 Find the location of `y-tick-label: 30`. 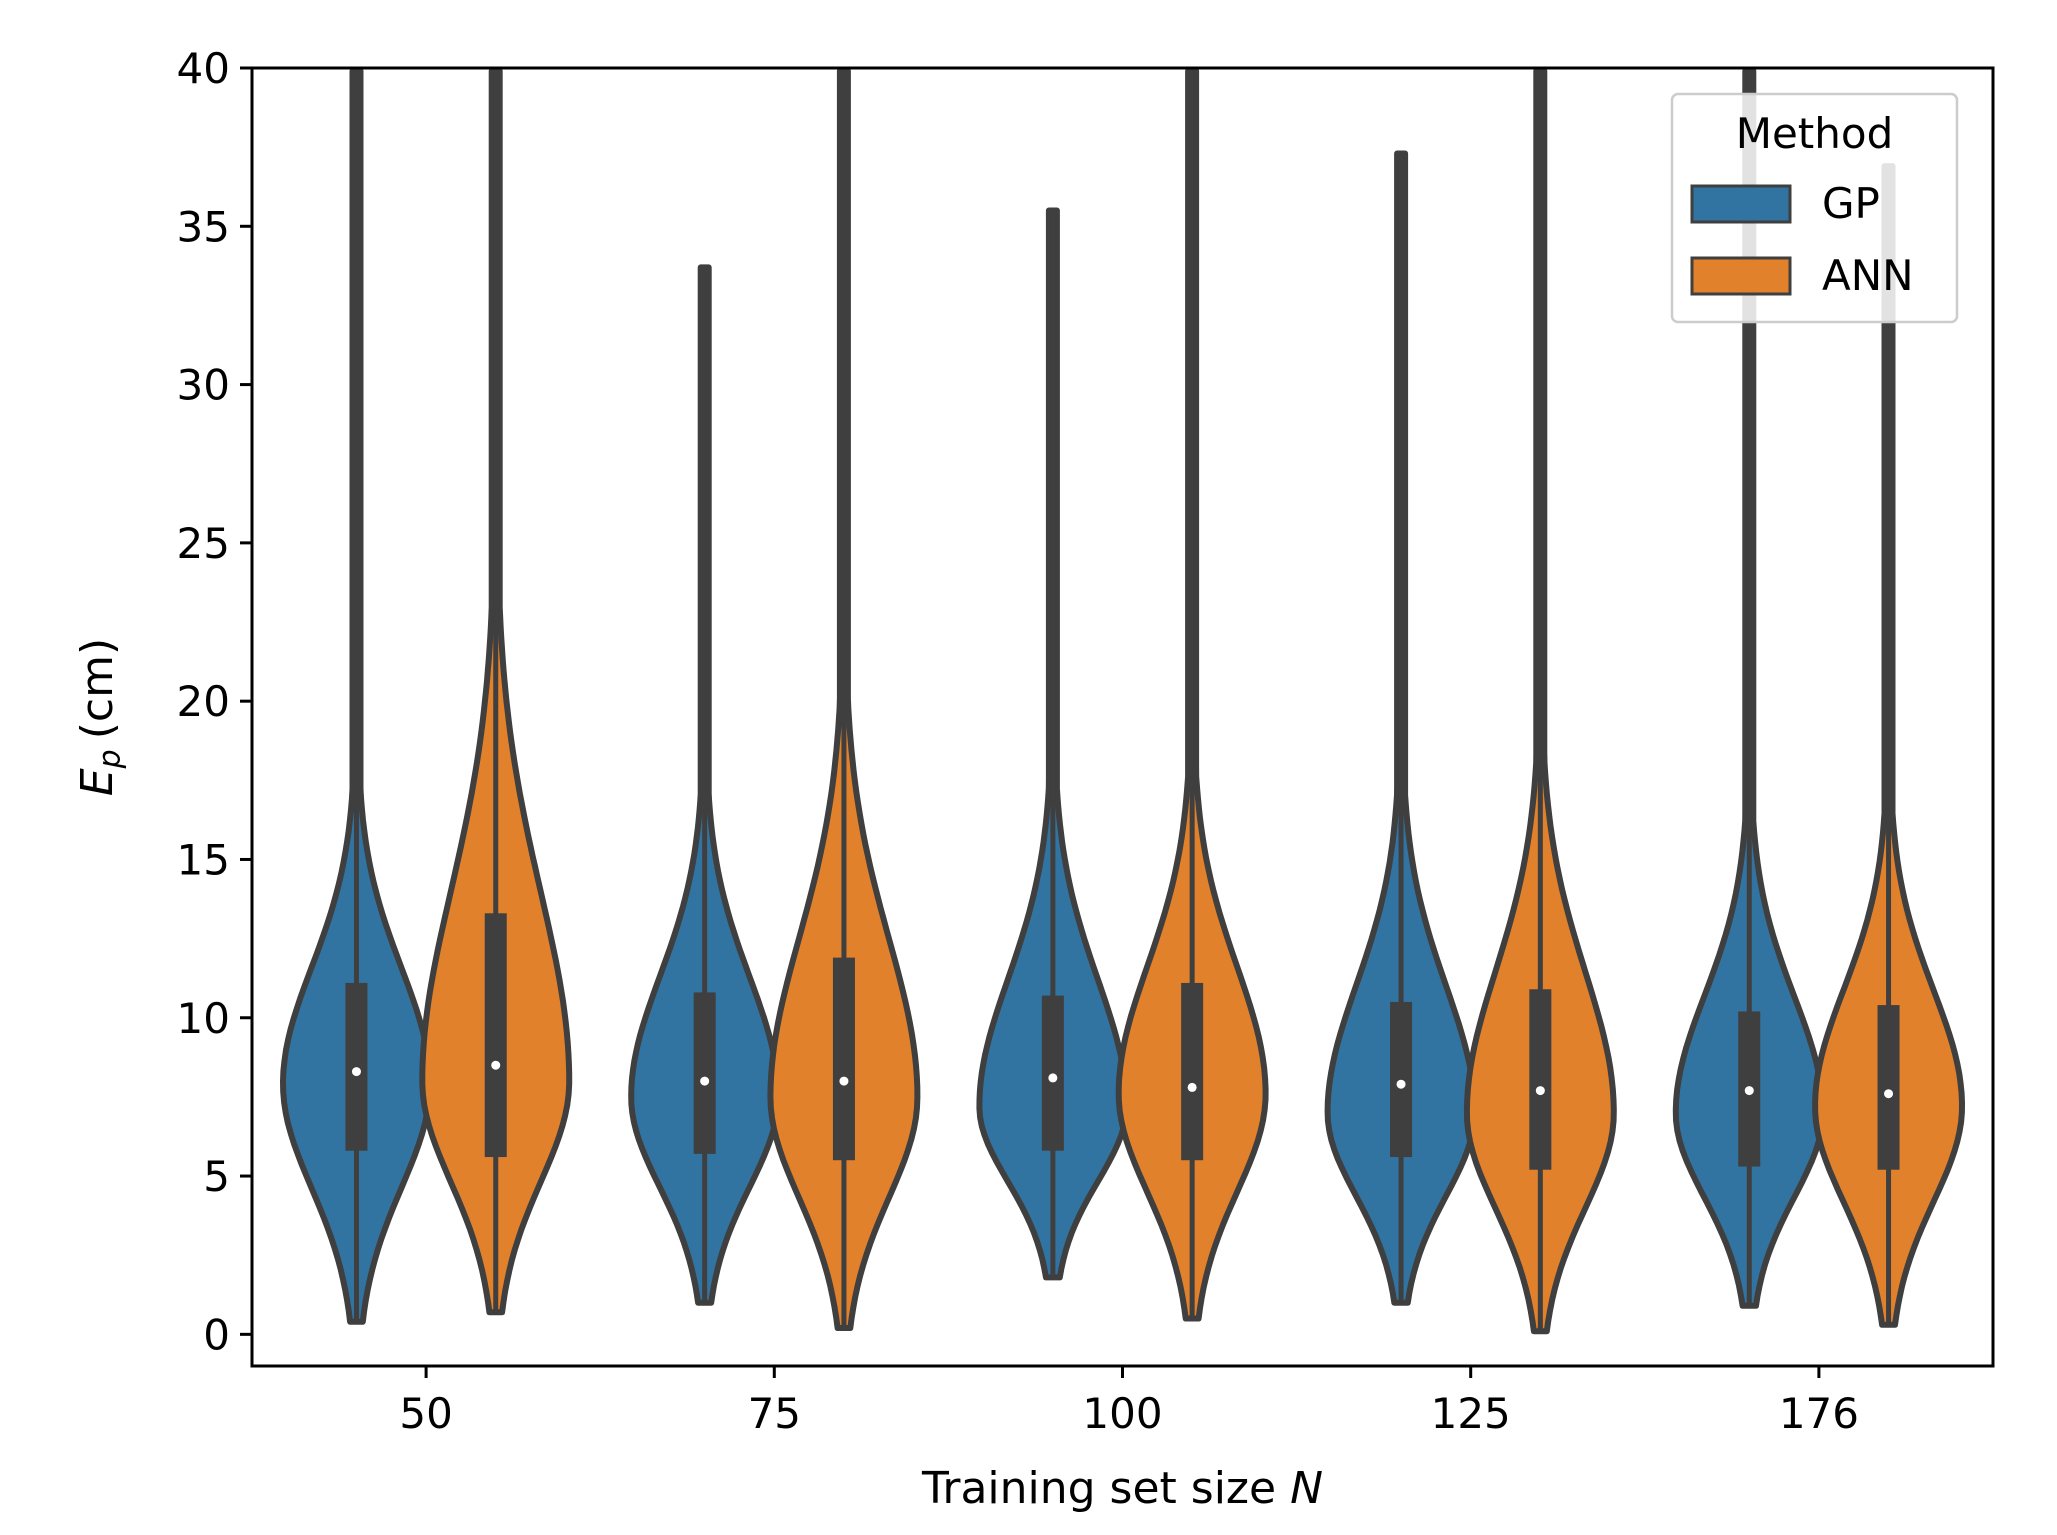

y-tick-label: 30 is located at coordinates (203, 385).